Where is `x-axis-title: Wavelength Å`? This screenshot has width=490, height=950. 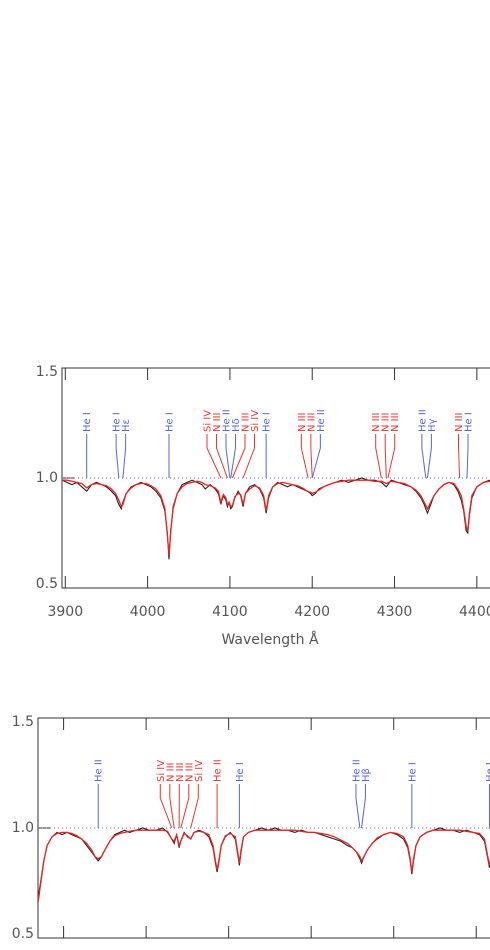 x-axis-title: Wavelength Å is located at coordinates (270, 639).